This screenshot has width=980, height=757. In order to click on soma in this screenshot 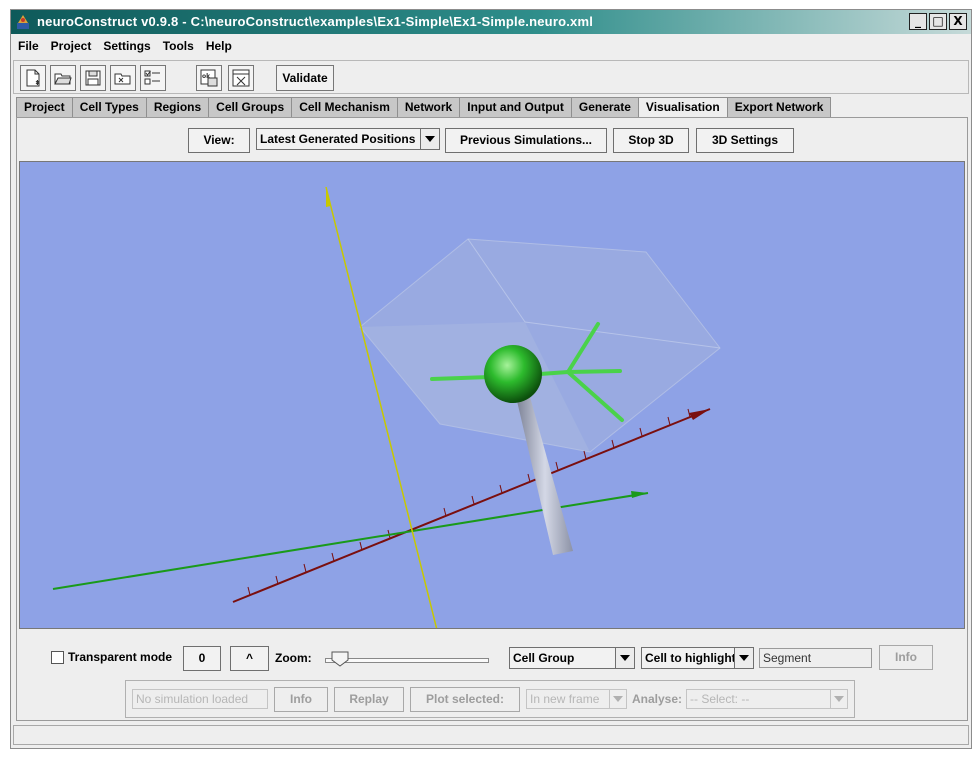, I will do `click(513, 374)`.